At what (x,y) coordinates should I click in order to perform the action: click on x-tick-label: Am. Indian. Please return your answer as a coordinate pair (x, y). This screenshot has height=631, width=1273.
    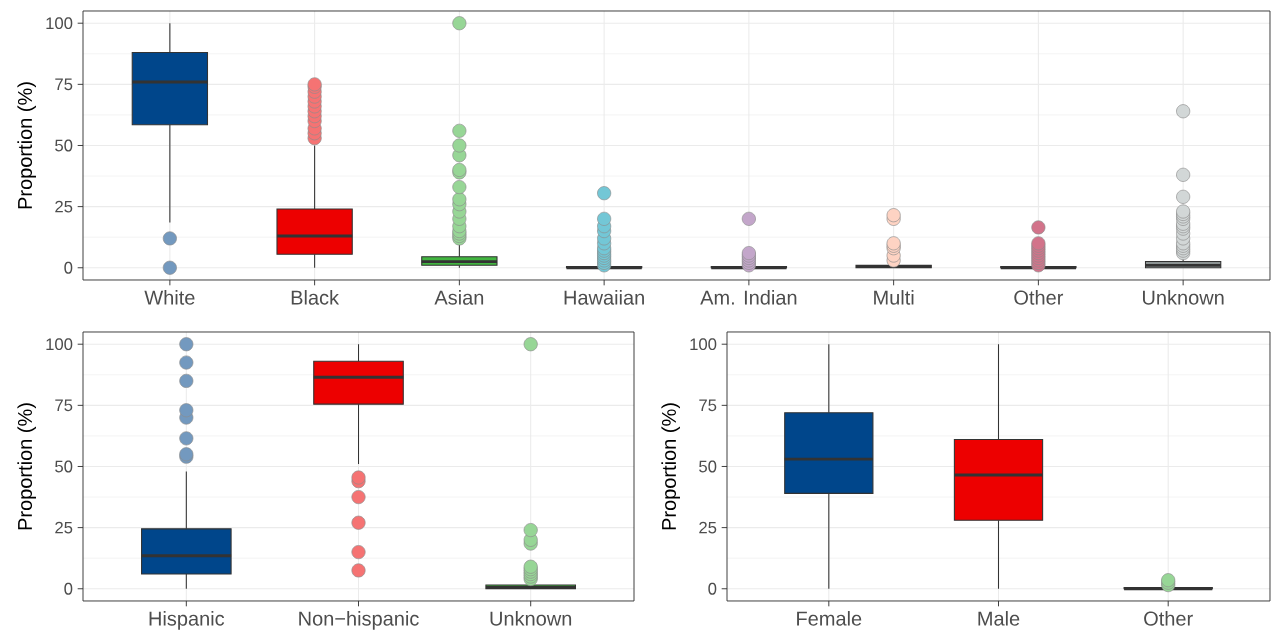
    Looking at the image, I should click on (748, 297).